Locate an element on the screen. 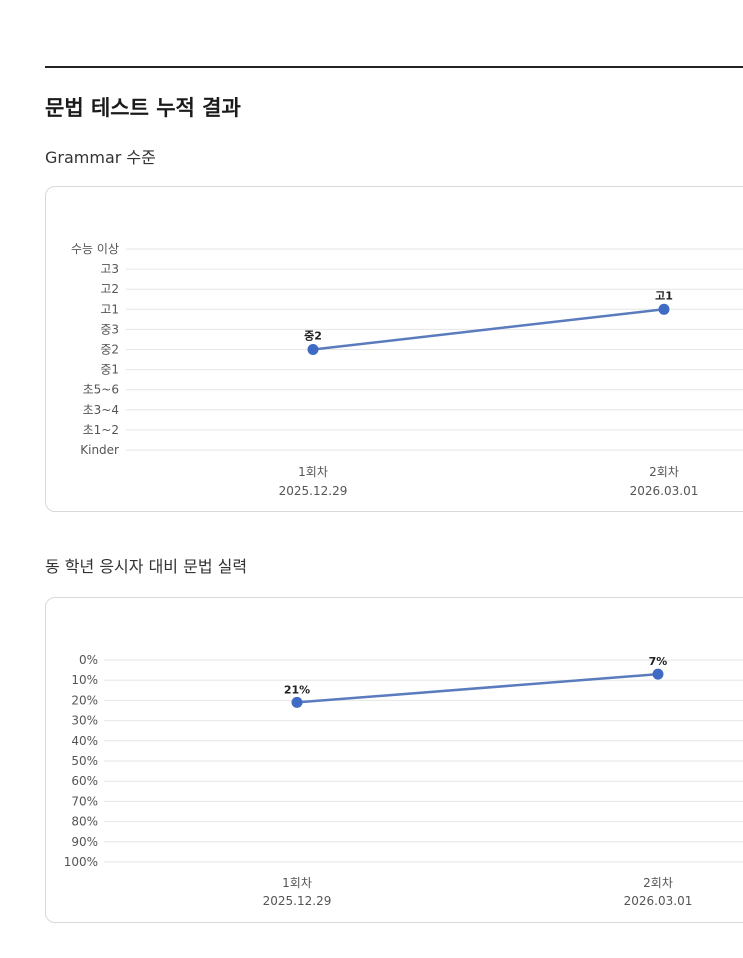 The width and height of the screenshot is (743, 958). data-label: 21% is located at coordinates (297, 689).